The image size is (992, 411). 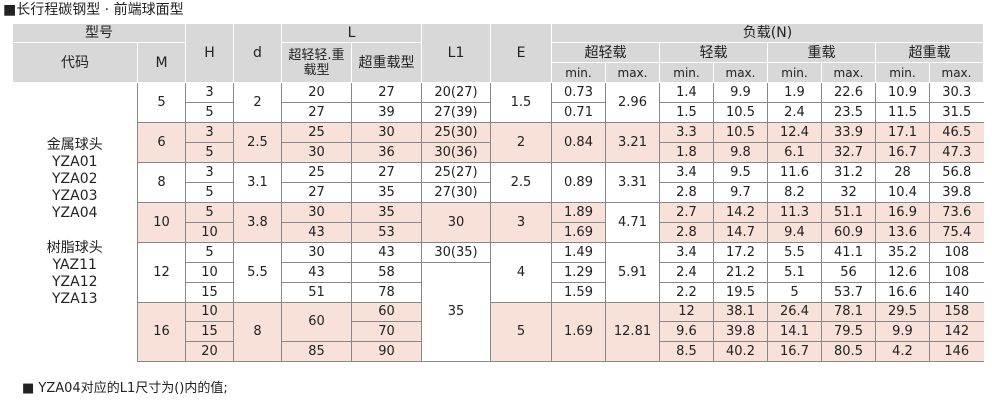 What do you see at coordinates (257, 142) in the screenshot?
I see `cell-d: 2.5` at bounding box center [257, 142].